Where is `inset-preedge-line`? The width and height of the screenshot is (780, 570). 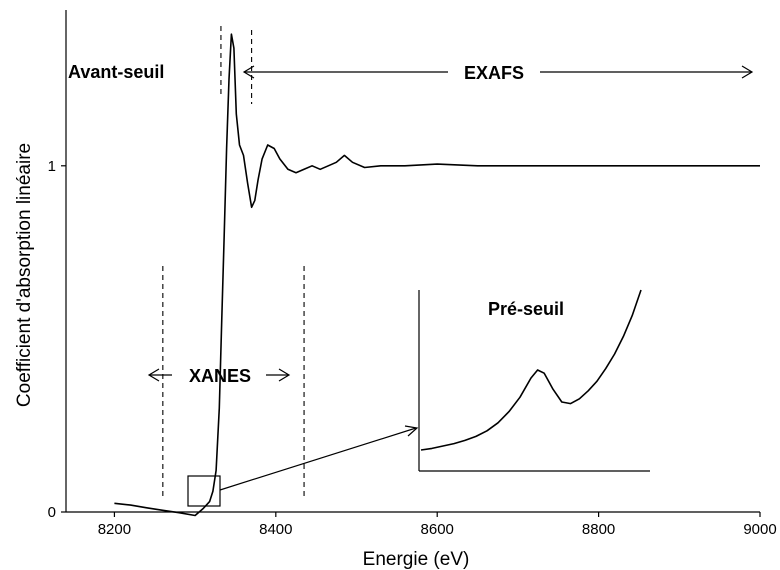
inset-preedge-line is located at coordinates (531, 370).